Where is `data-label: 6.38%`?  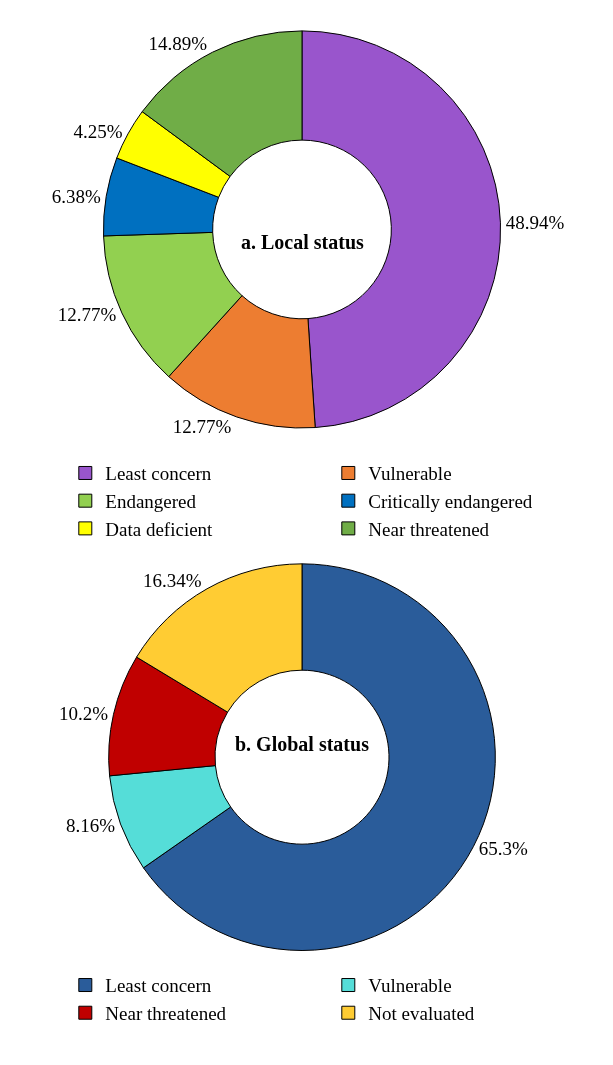
data-label: 6.38% is located at coordinates (76, 196).